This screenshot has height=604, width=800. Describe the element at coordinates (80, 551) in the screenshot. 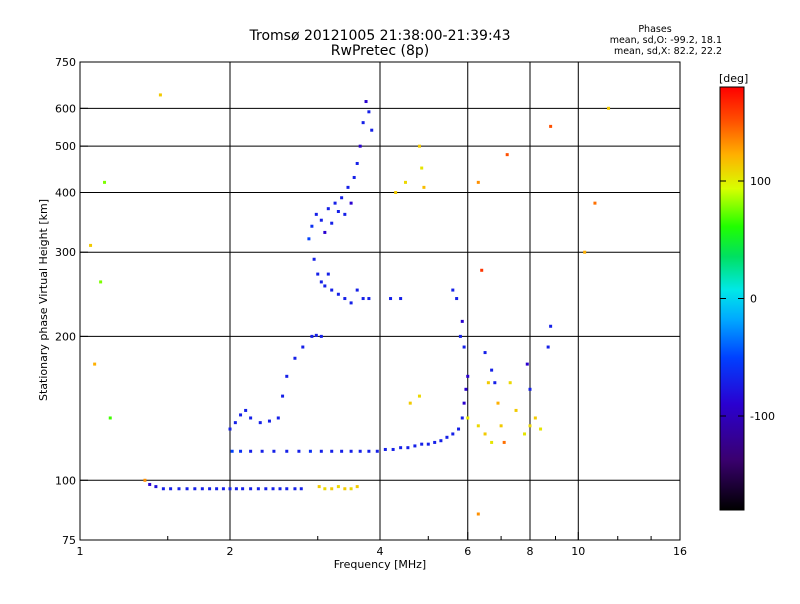

I see `x-tick-label: 1` at that location.